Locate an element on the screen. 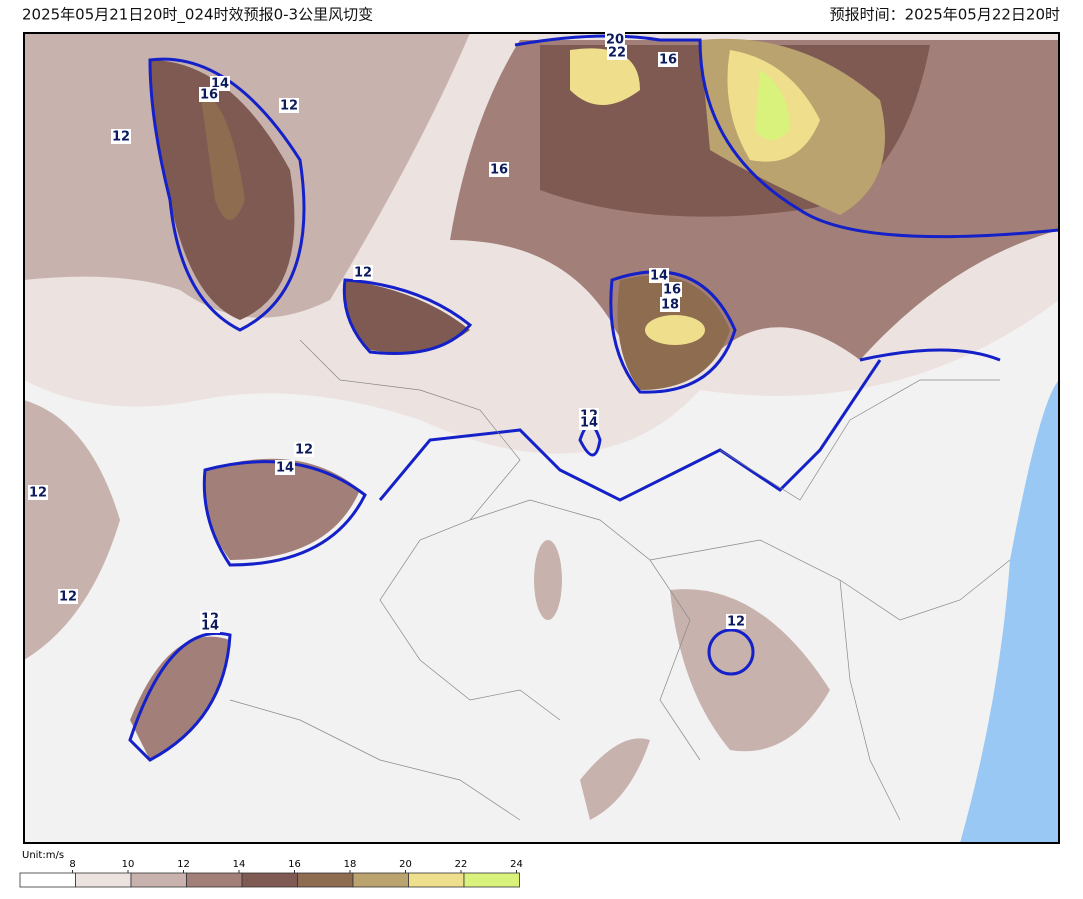  colorbar: 8 10 12 14 16 18 20 22 24 is located at coordinates (271, 873).